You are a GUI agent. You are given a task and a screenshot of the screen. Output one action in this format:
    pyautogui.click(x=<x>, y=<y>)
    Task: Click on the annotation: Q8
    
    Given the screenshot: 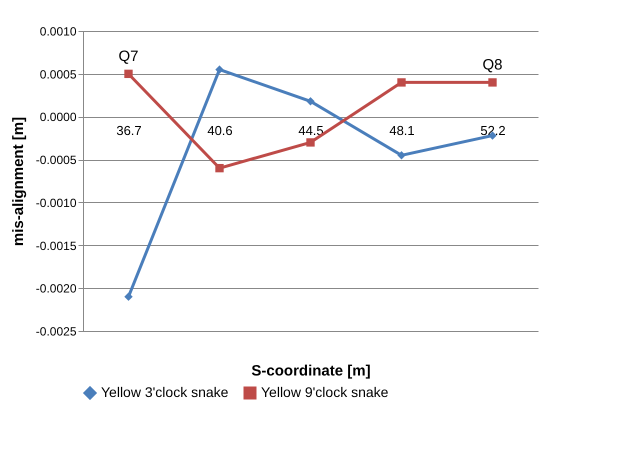 What is the action you would take?
    pyautogui.click(x=492, y=65)
    